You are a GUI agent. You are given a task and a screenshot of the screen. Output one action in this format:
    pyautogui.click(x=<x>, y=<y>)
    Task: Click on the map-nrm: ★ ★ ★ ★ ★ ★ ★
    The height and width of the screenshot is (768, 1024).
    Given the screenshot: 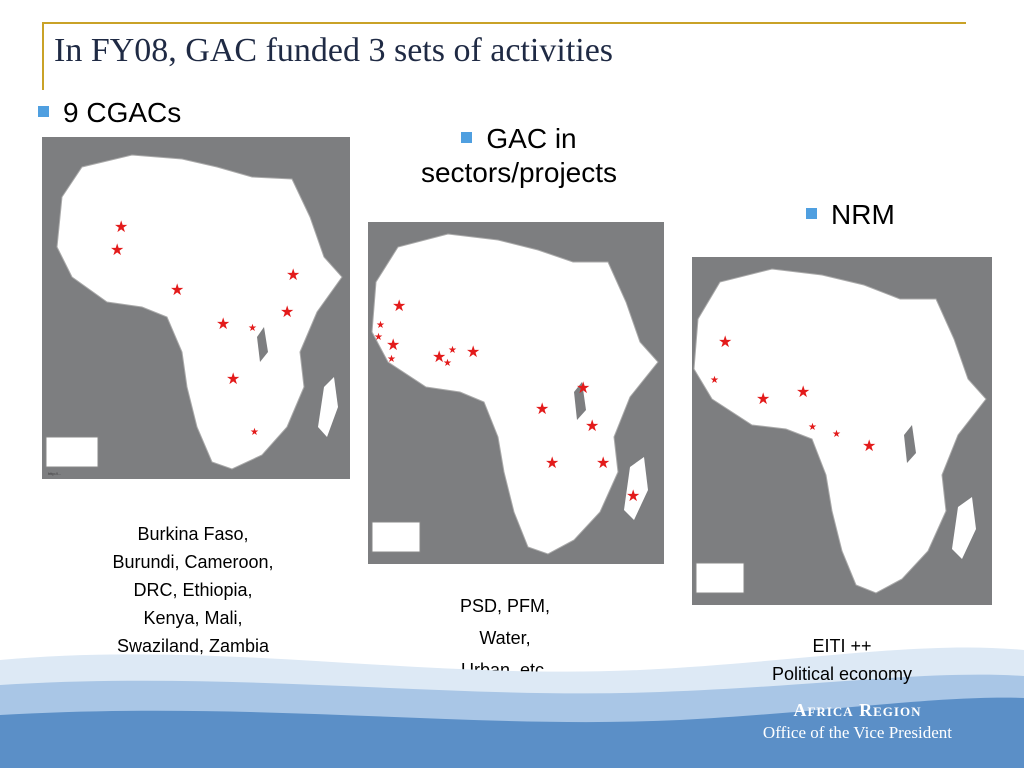 What is the action you would take?
    pyautogui.click(x=842, y=431)
    